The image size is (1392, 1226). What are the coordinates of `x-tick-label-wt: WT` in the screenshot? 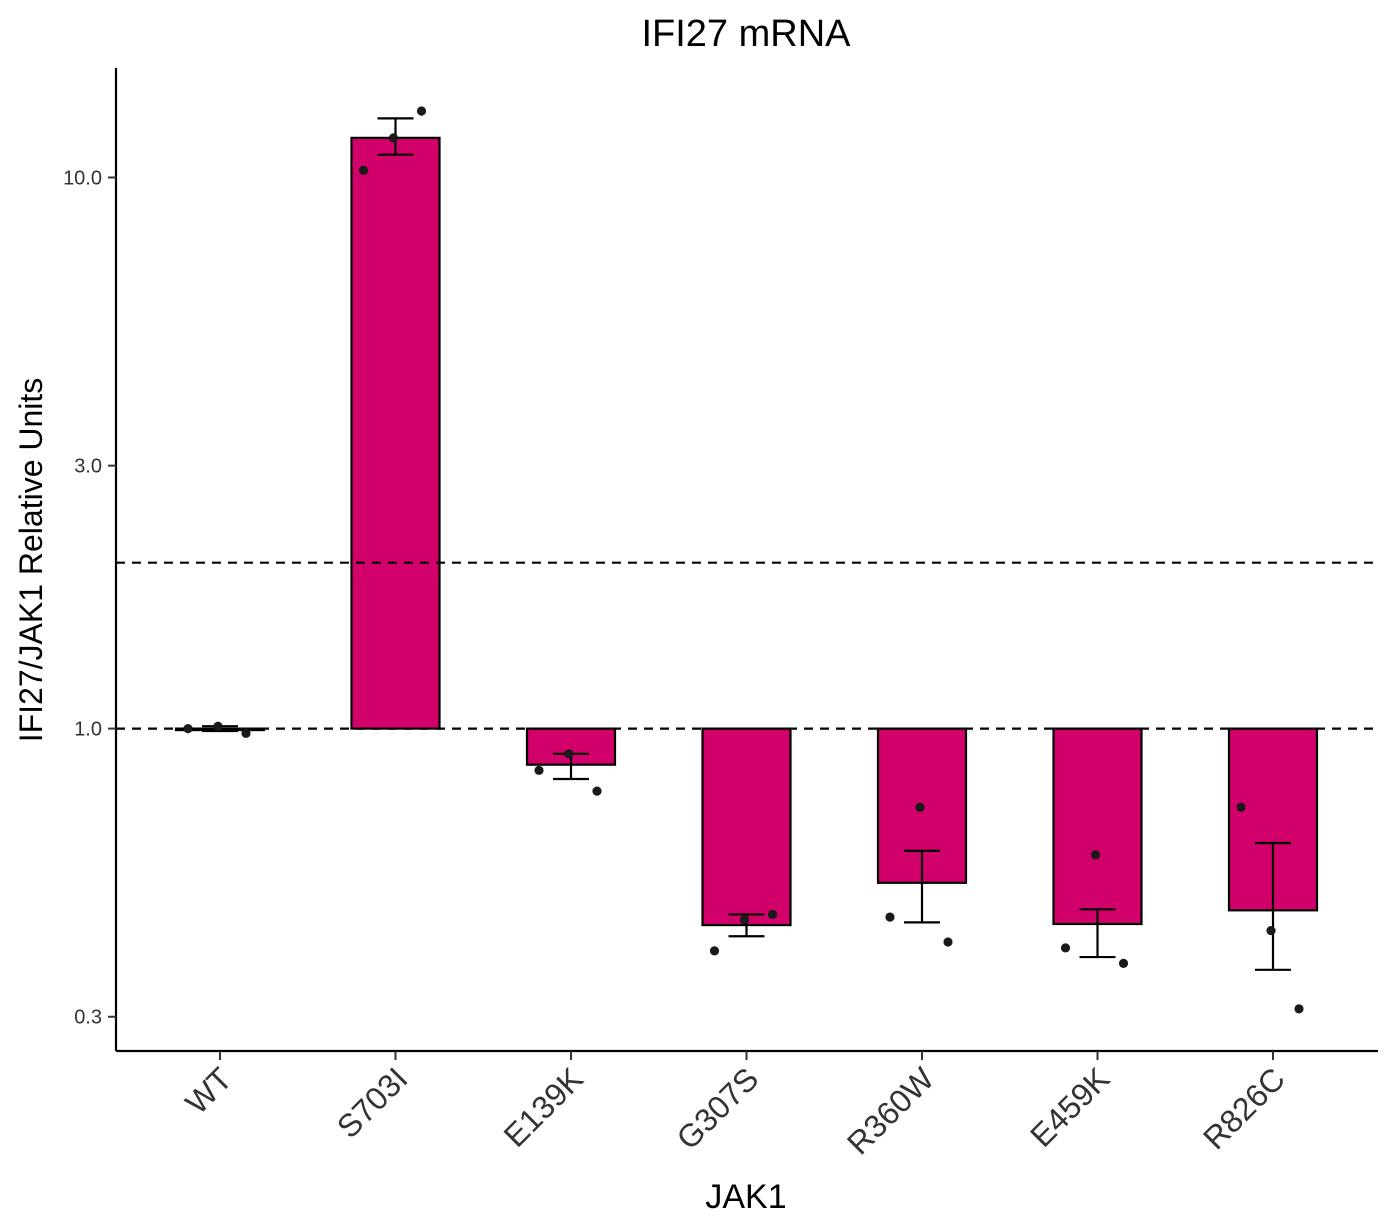 It's located at (208, 1090).